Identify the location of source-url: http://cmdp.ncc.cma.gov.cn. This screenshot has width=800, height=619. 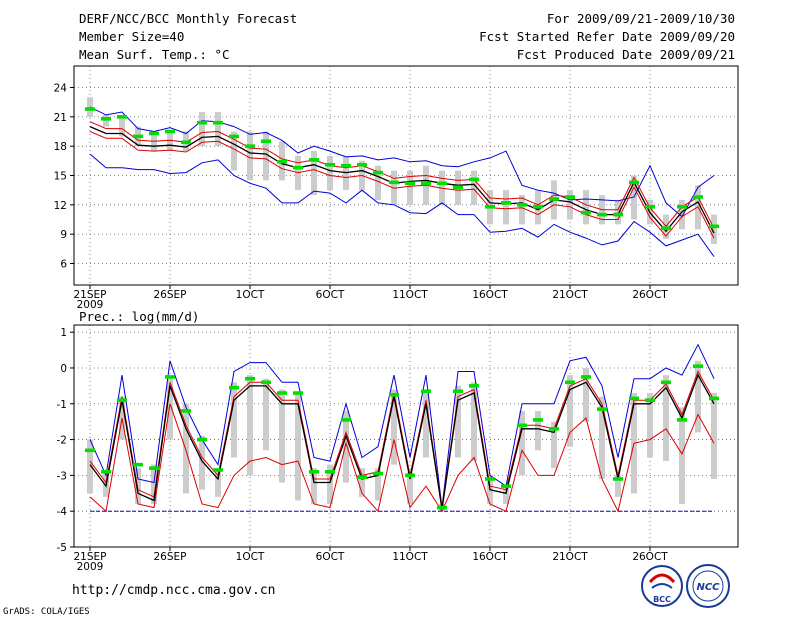
(174, 590).